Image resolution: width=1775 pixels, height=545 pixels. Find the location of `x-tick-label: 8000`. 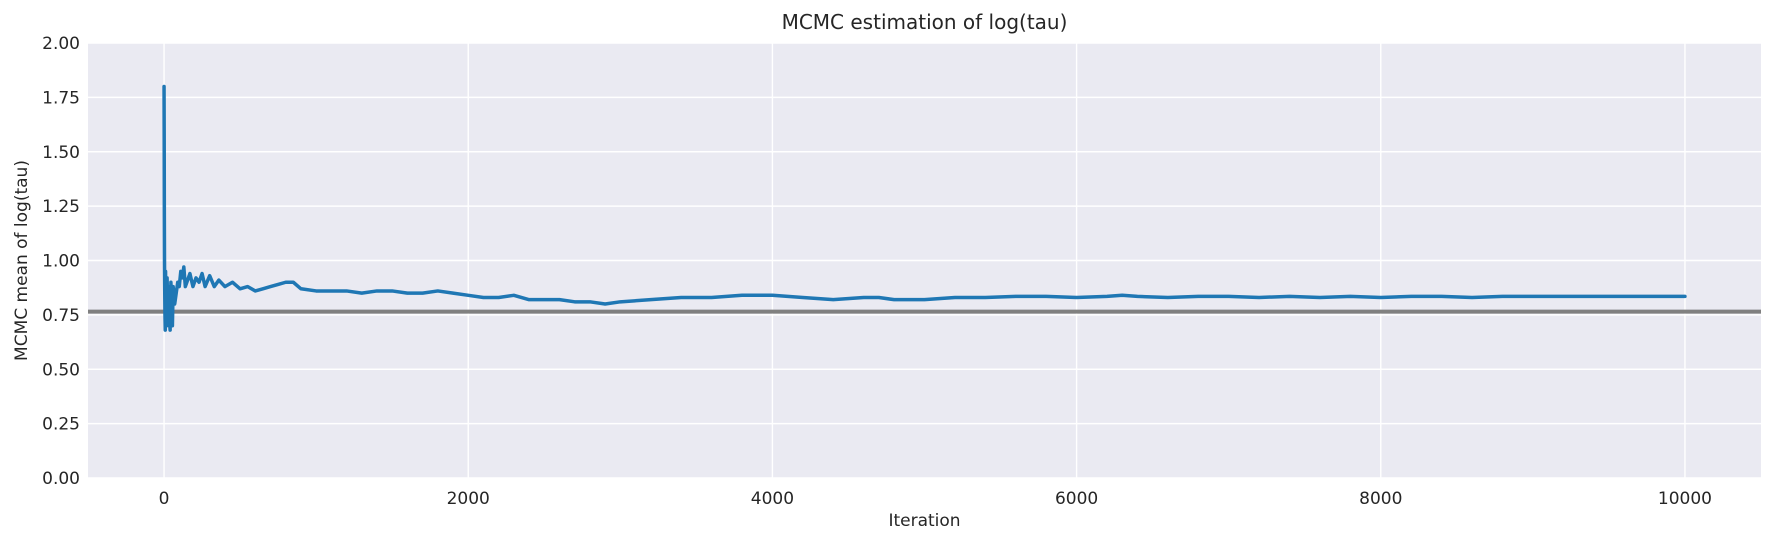

x-tick-label: 8000 is located at coordinates (1380, 499).